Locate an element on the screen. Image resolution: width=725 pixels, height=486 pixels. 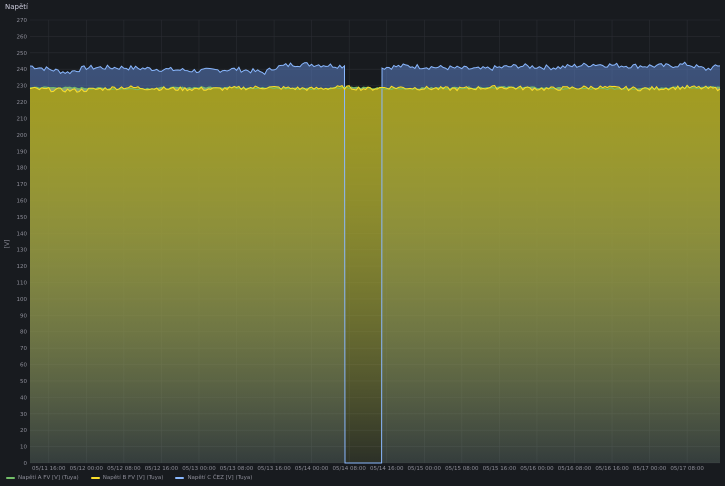
legend-item-1: Napětí B FV [V] (Tuya) is located at coordinates (127, 478).